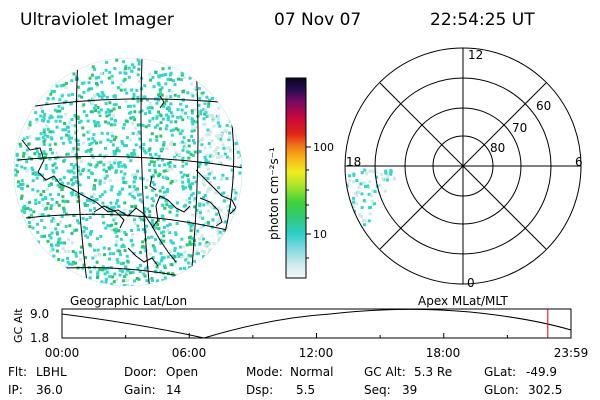 The image size is (600, 400). I want to click on gain-label: Gain:, so click(140, 390).